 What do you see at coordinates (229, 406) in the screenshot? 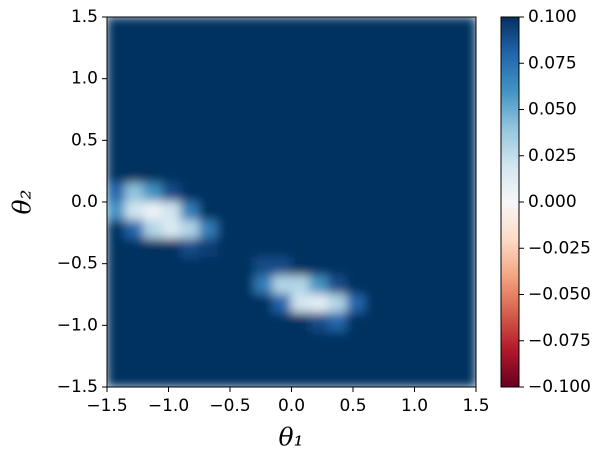
I see `x-tick-label: −0.5` at bounding box center [229, 406].